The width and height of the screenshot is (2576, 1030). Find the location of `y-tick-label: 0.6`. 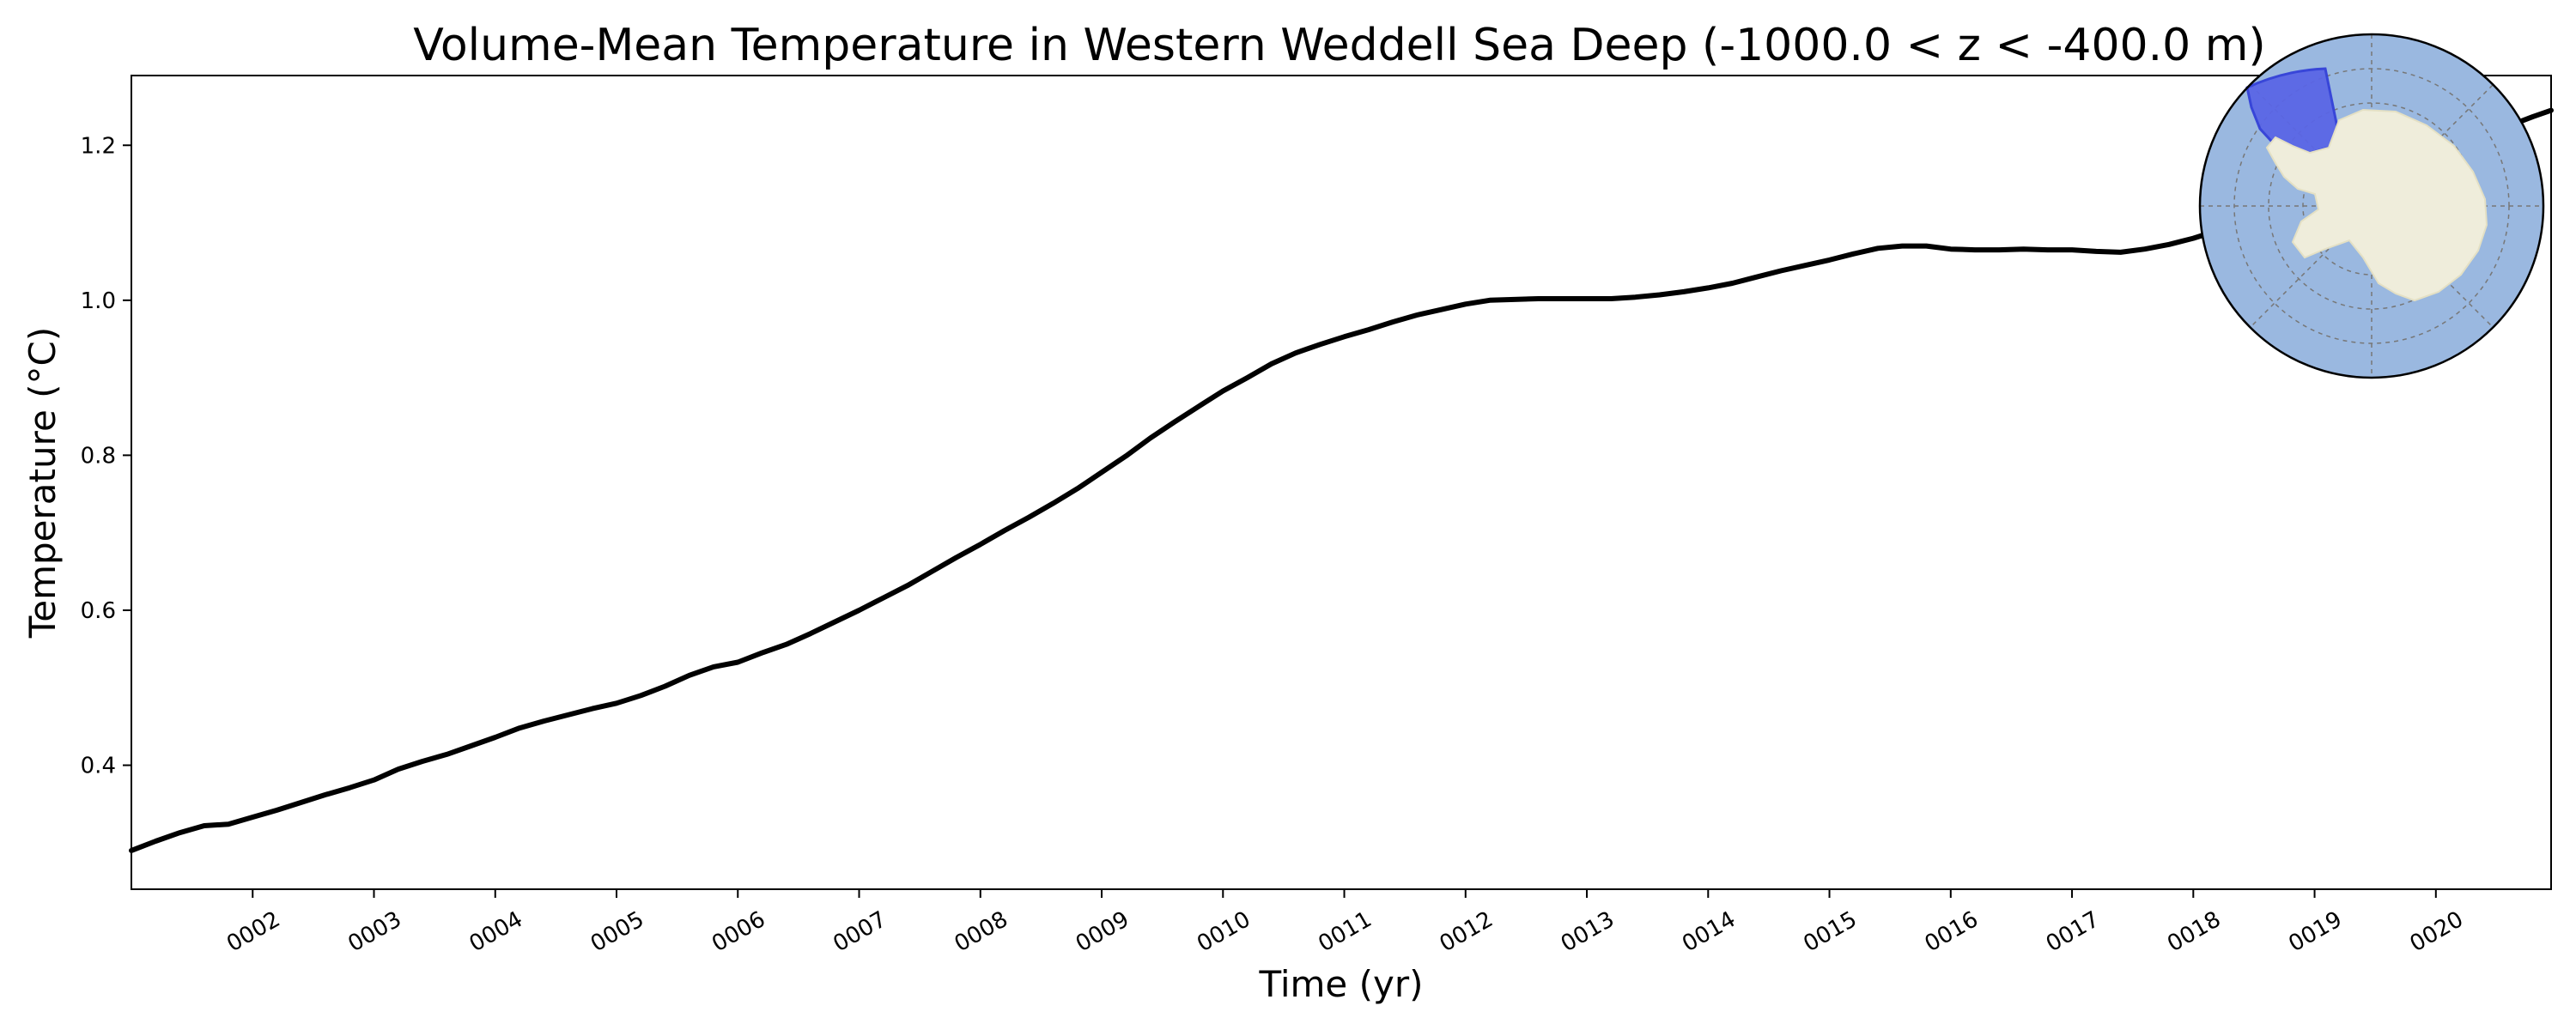

y-tick-label: 0.6 is located at coordinates (98, 611).